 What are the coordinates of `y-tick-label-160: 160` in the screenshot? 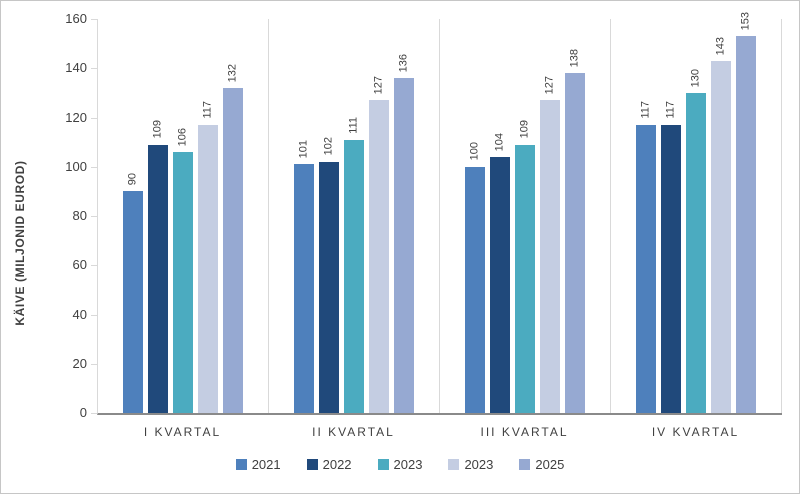 It's located at (76, 18).